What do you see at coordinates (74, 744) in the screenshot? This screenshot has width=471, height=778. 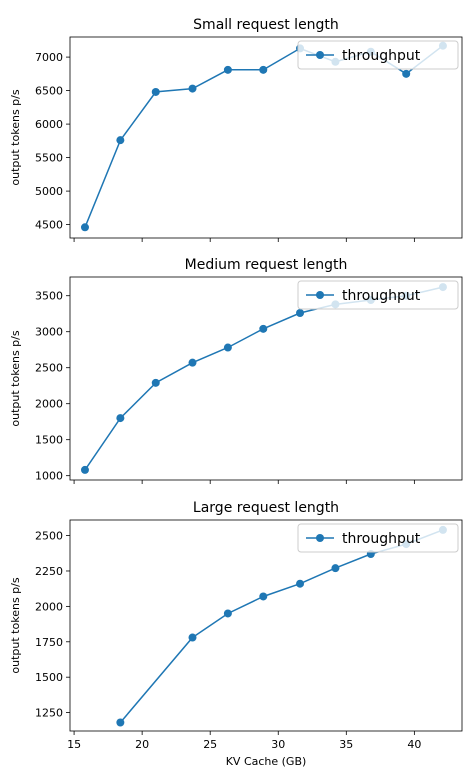 I see `x-tick-label: 15` at bounding box center [74, 744].